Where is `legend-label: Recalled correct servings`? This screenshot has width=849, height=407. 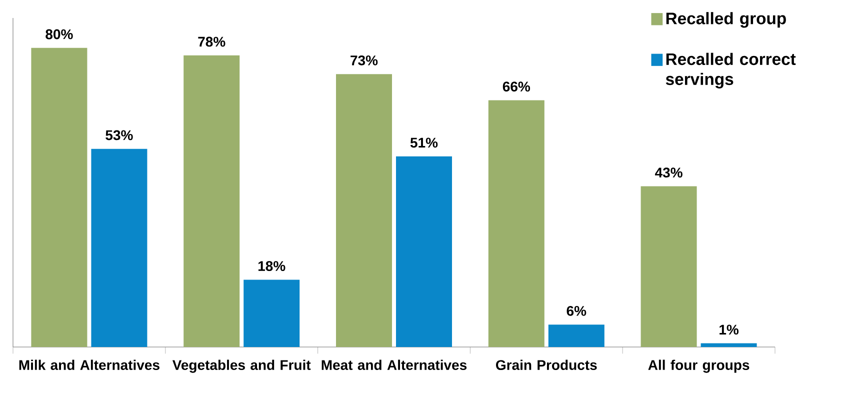
legend-label: Recalled correct servings is located at coordinates (731, 70).